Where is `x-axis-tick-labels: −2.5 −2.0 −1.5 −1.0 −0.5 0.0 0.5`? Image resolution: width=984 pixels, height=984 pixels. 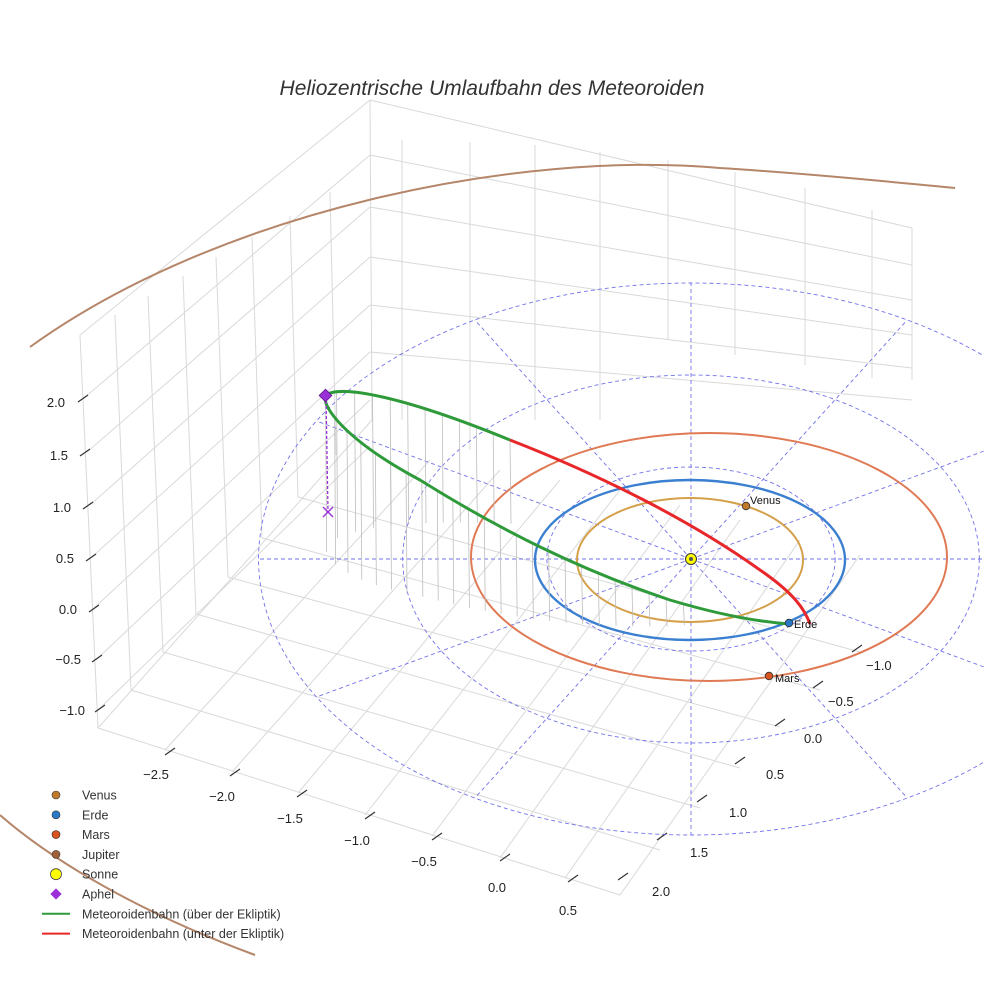 x-axis-tick-labels: −2.5 −2.0 −1.5 −1.0 −0.5 0.0 0.5 is located at coordinates (360, 842).